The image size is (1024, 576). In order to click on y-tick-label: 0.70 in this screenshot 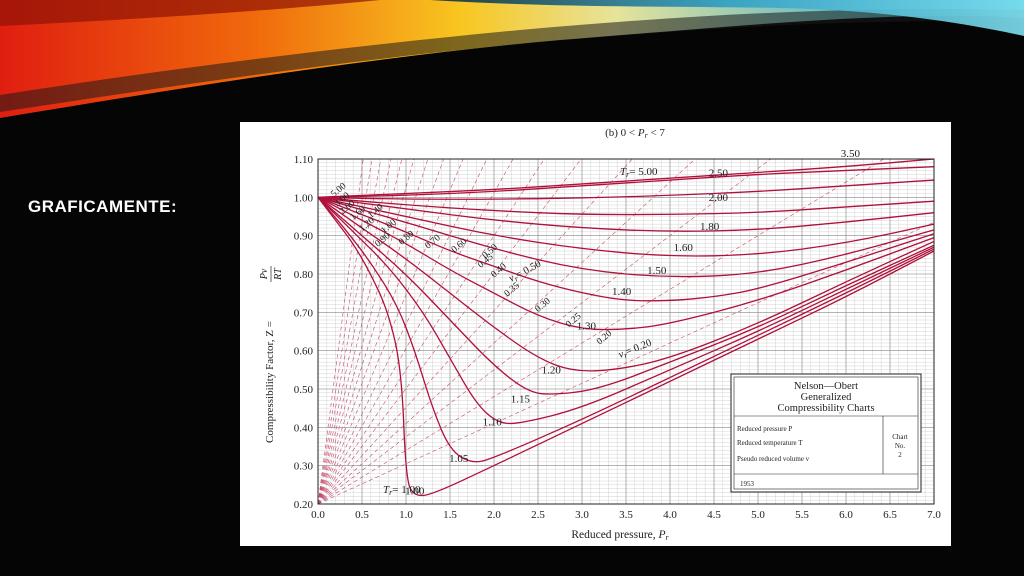, I will do `click(304, 313)`.